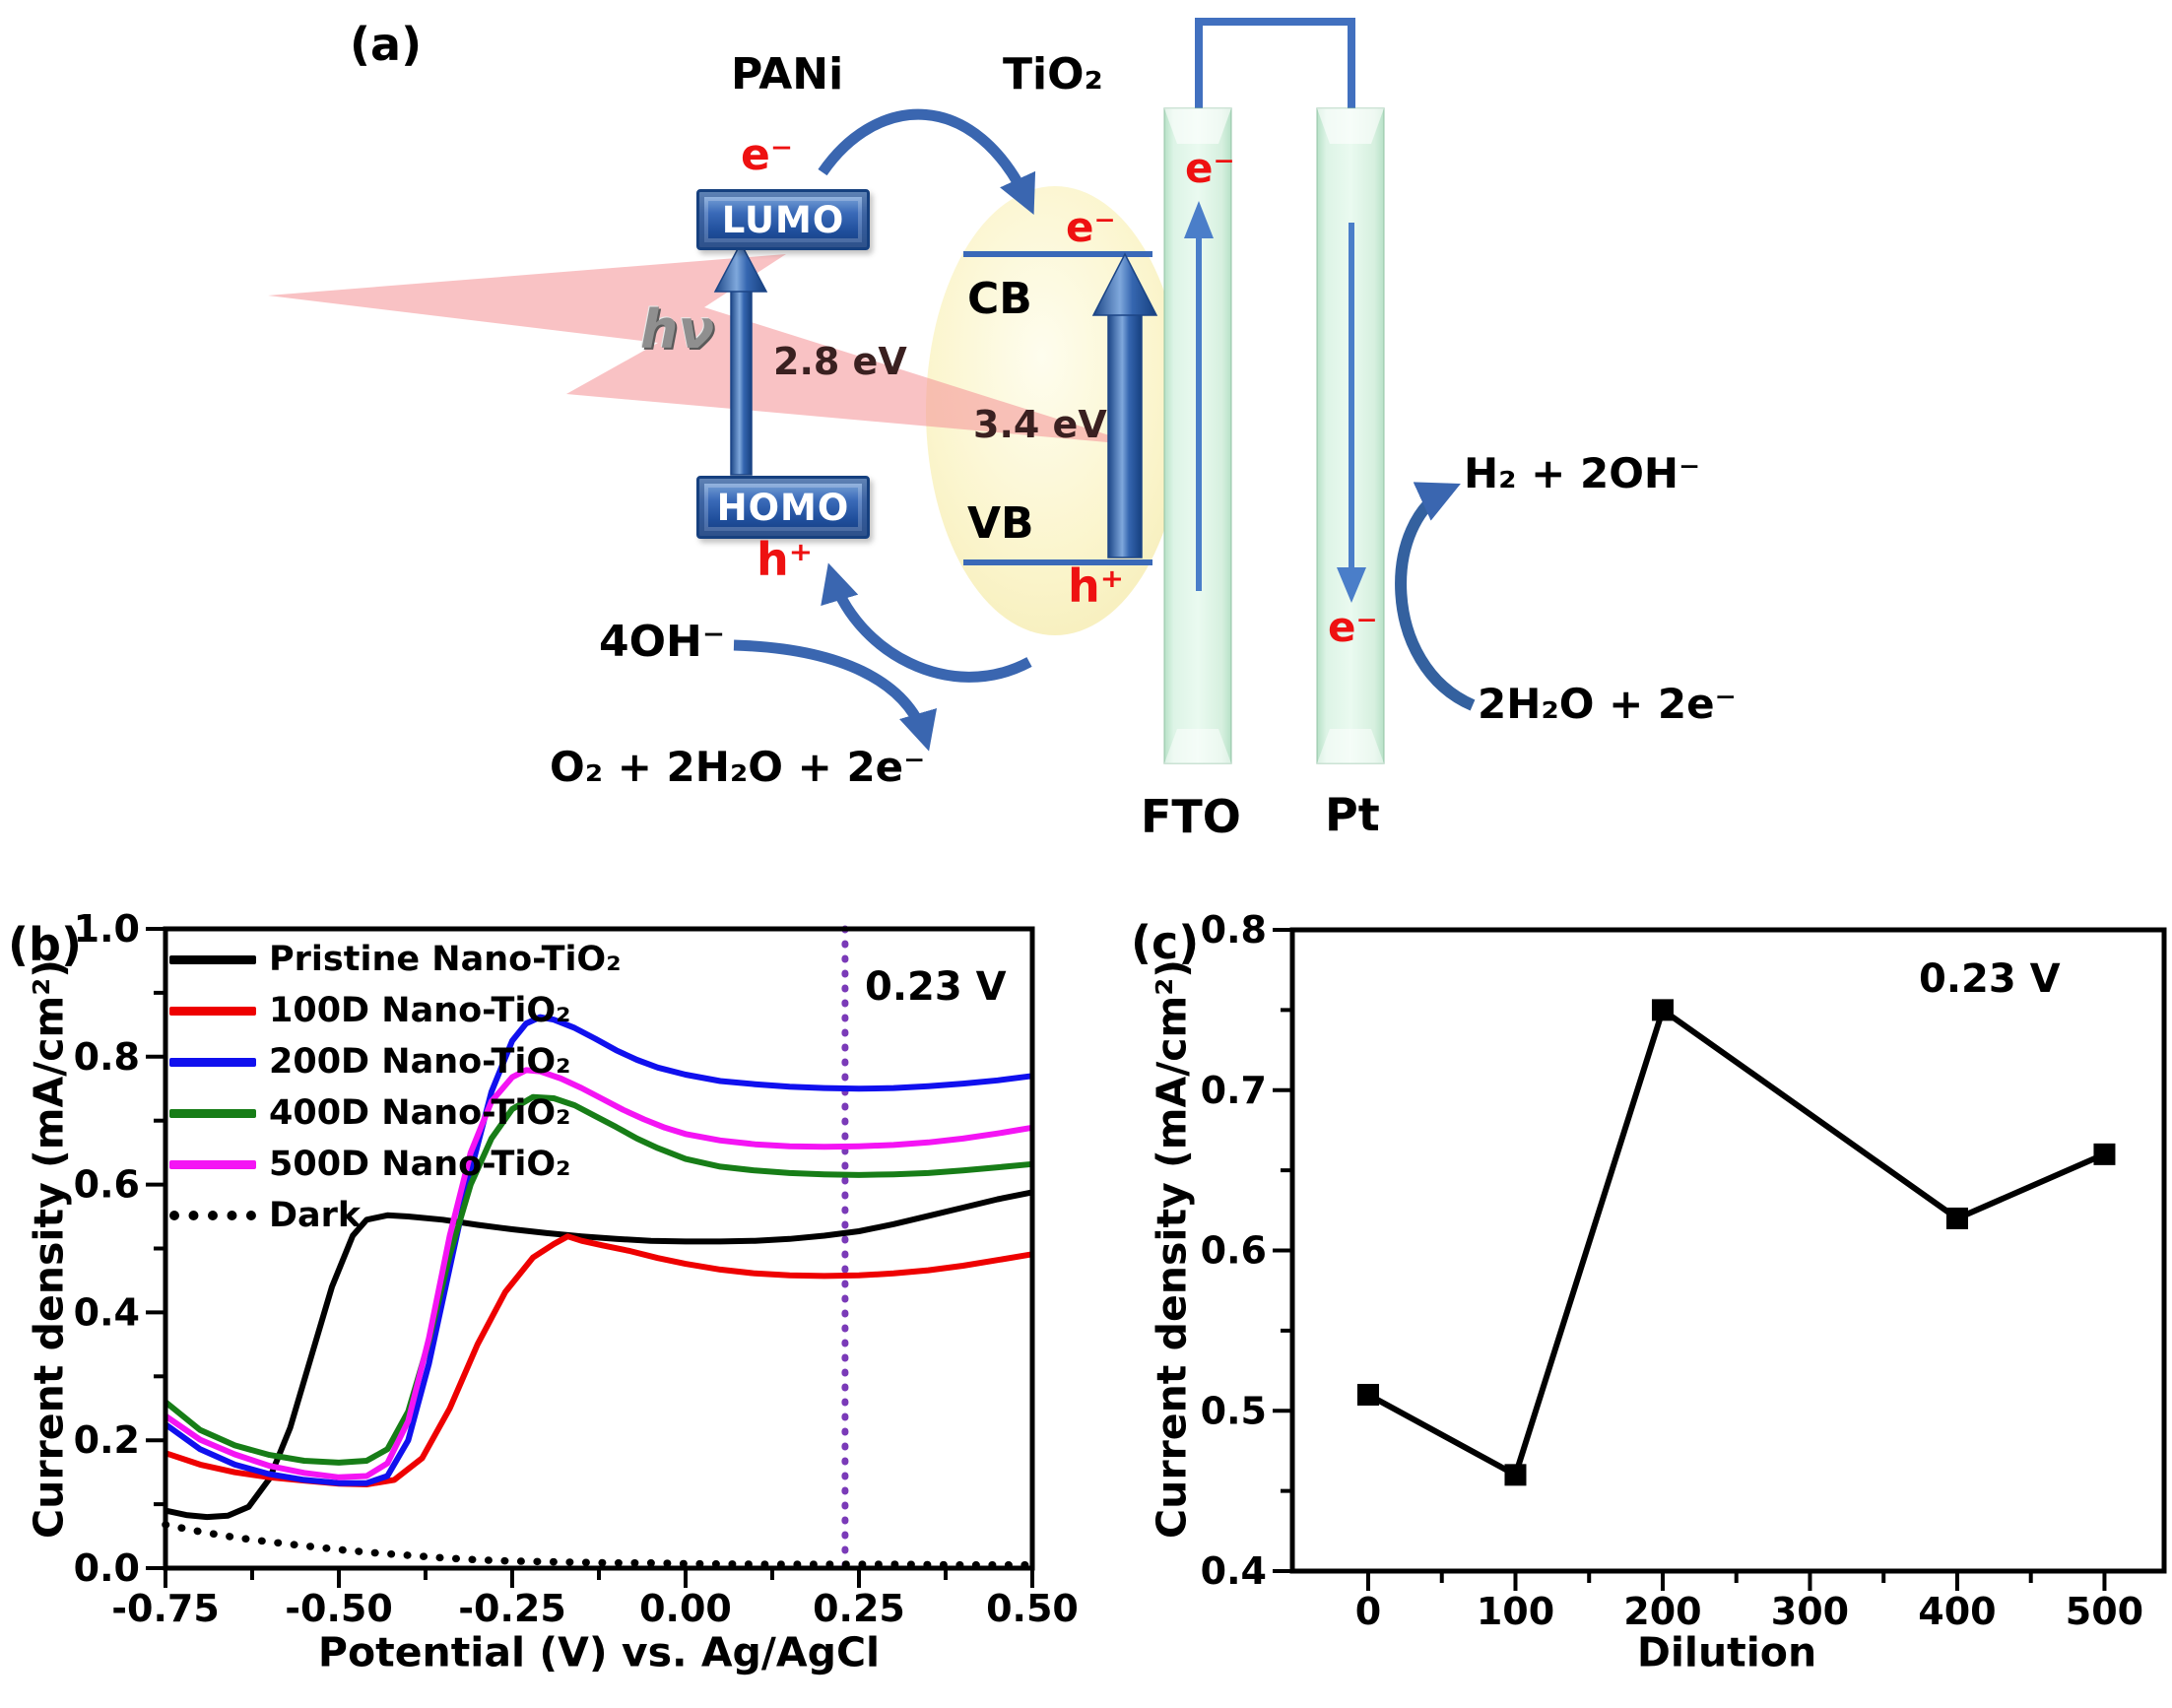 The height and width of the screenshot is (1708, 2172). What do you see at coordinates (859, 1608) in the screenshot?
I see `x-tick-label: 0.25` at bounding box center [859, 1608].